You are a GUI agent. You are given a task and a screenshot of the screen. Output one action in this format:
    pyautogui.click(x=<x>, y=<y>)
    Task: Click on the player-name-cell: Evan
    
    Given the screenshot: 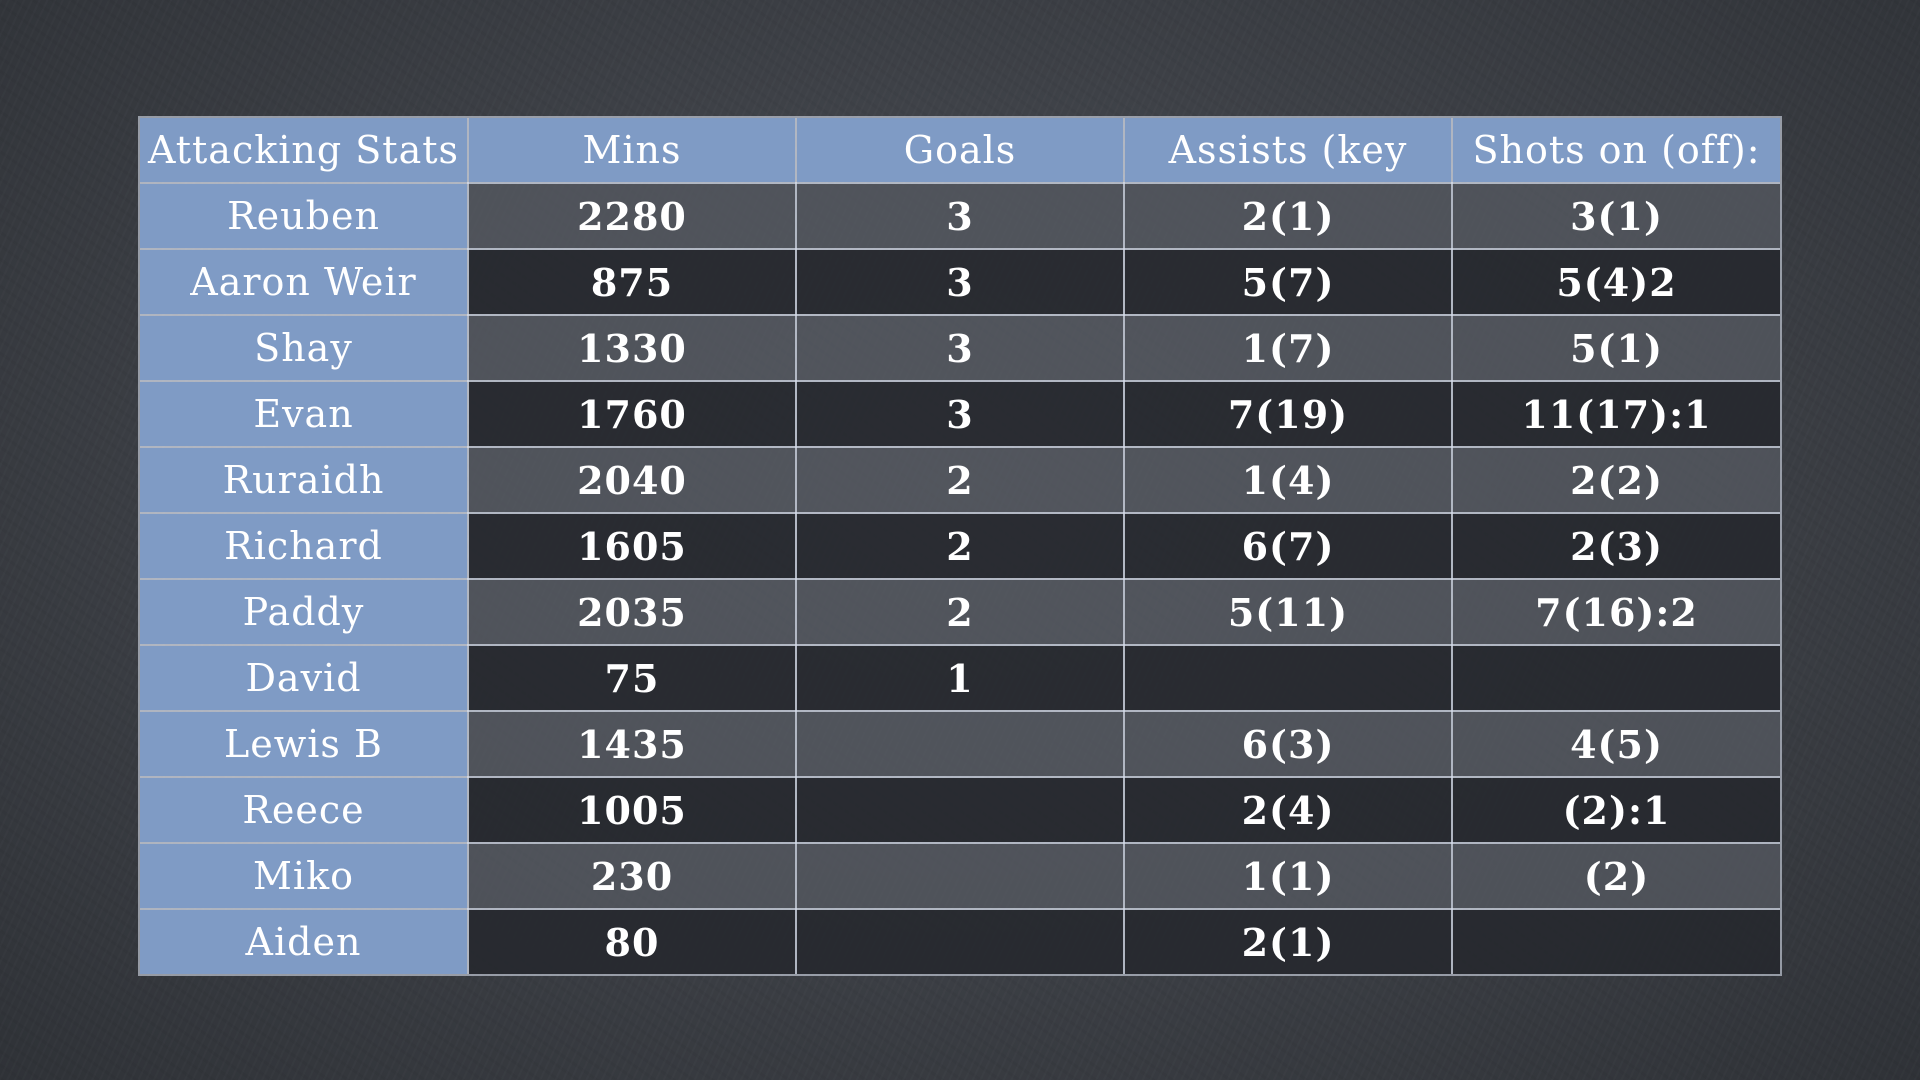 What is the action you would take?
    pyautogui.click(x=304, y=414)
    